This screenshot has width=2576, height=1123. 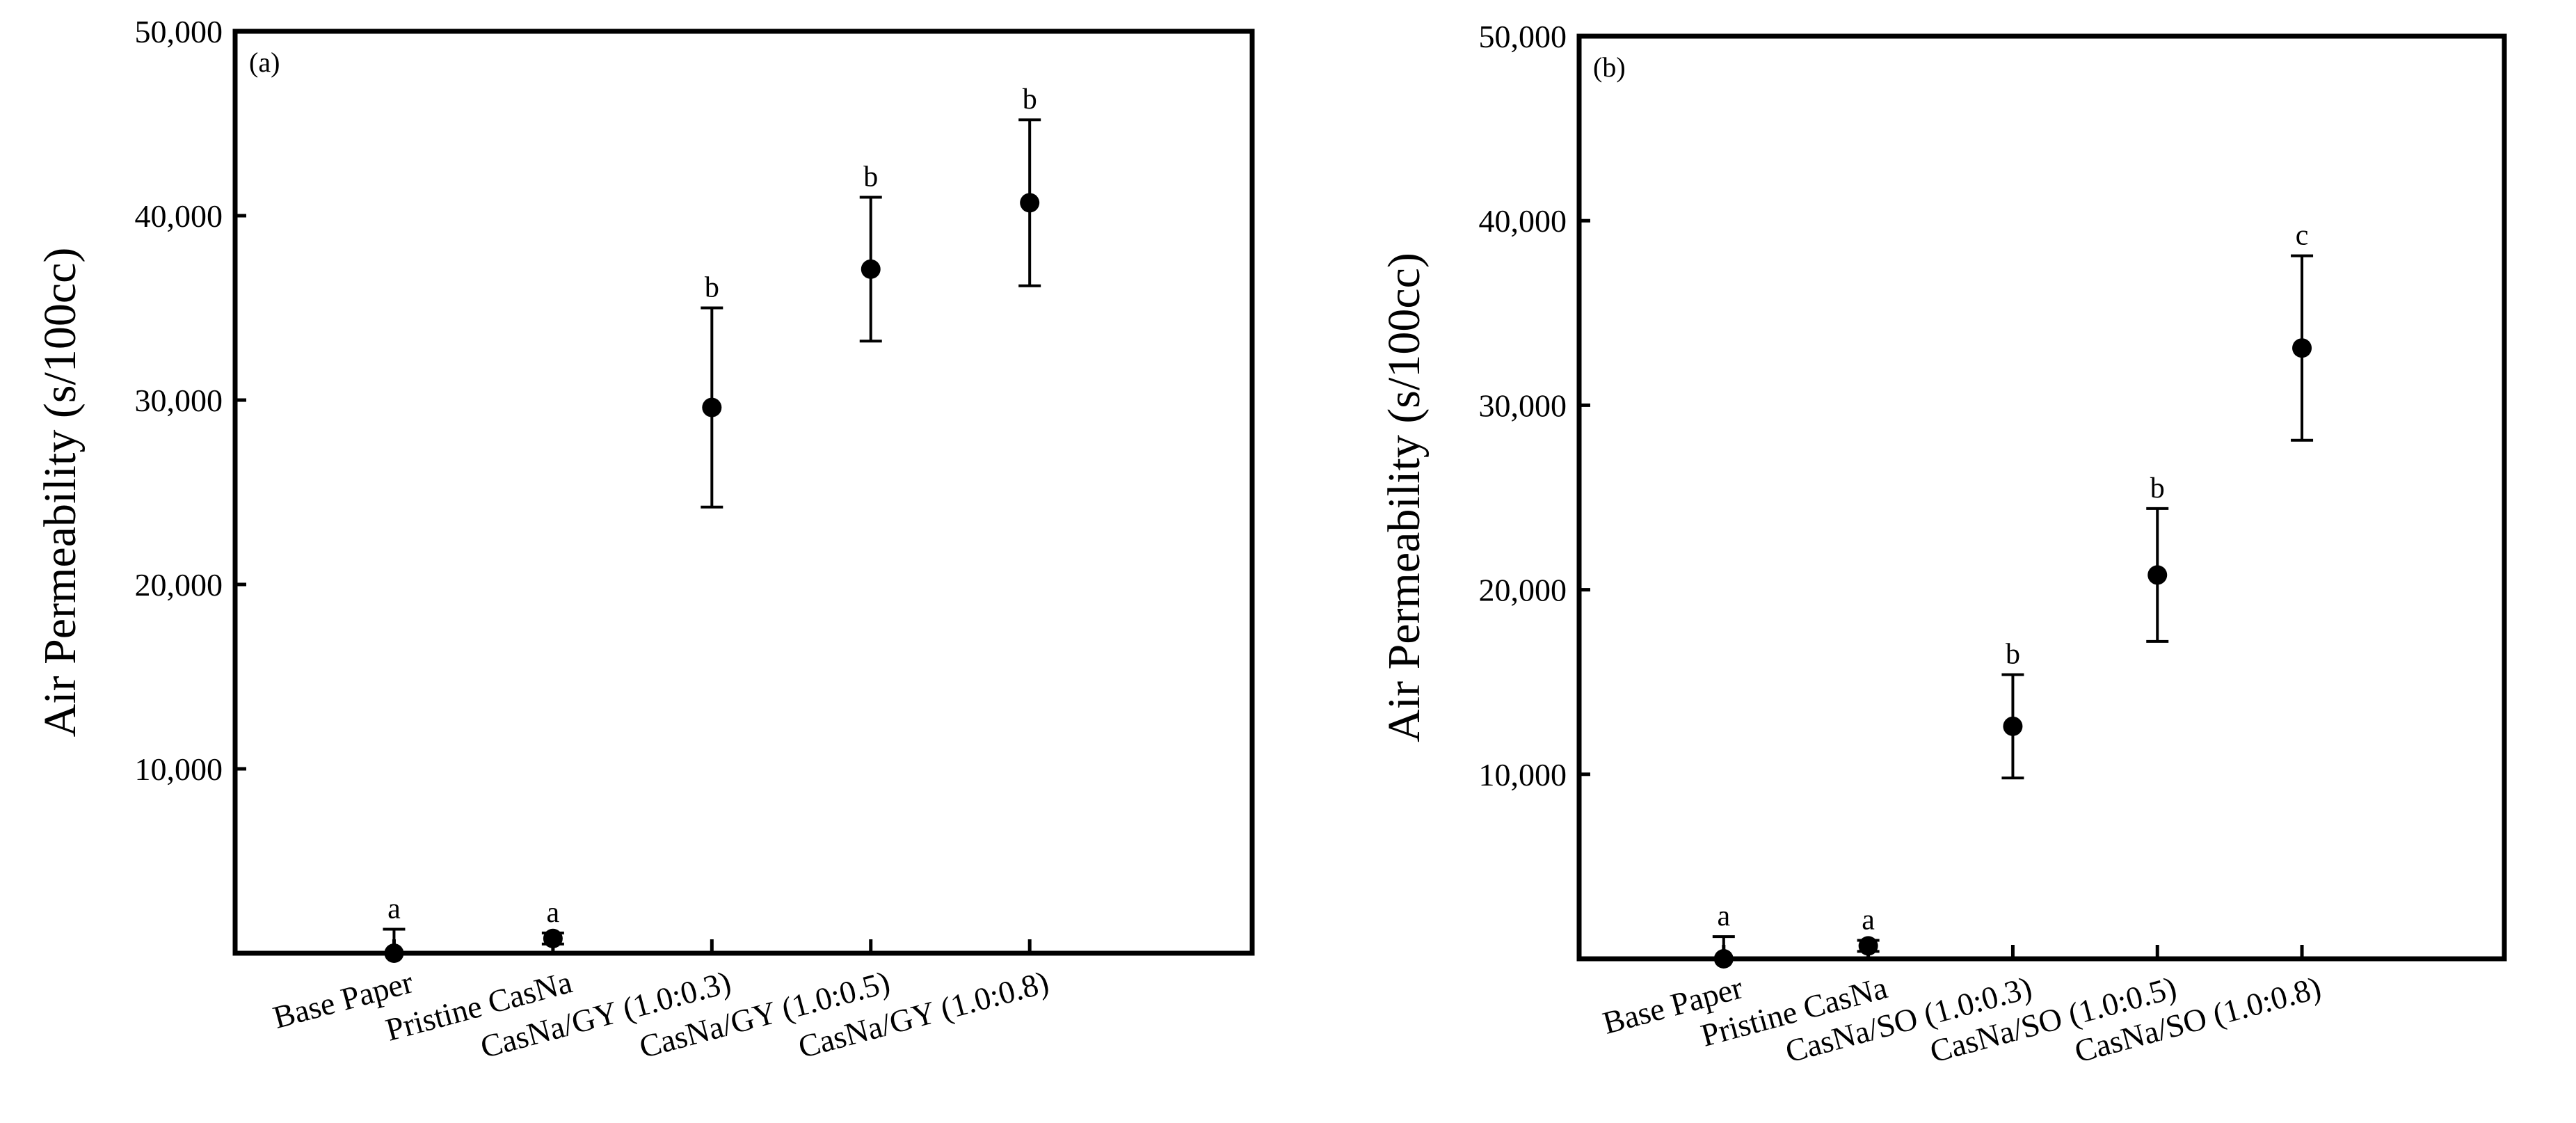 What do you see at coordinates (1609, 67) in the screenshot?
I see `panel-label: (b)` at bounding box center [1609, 67].